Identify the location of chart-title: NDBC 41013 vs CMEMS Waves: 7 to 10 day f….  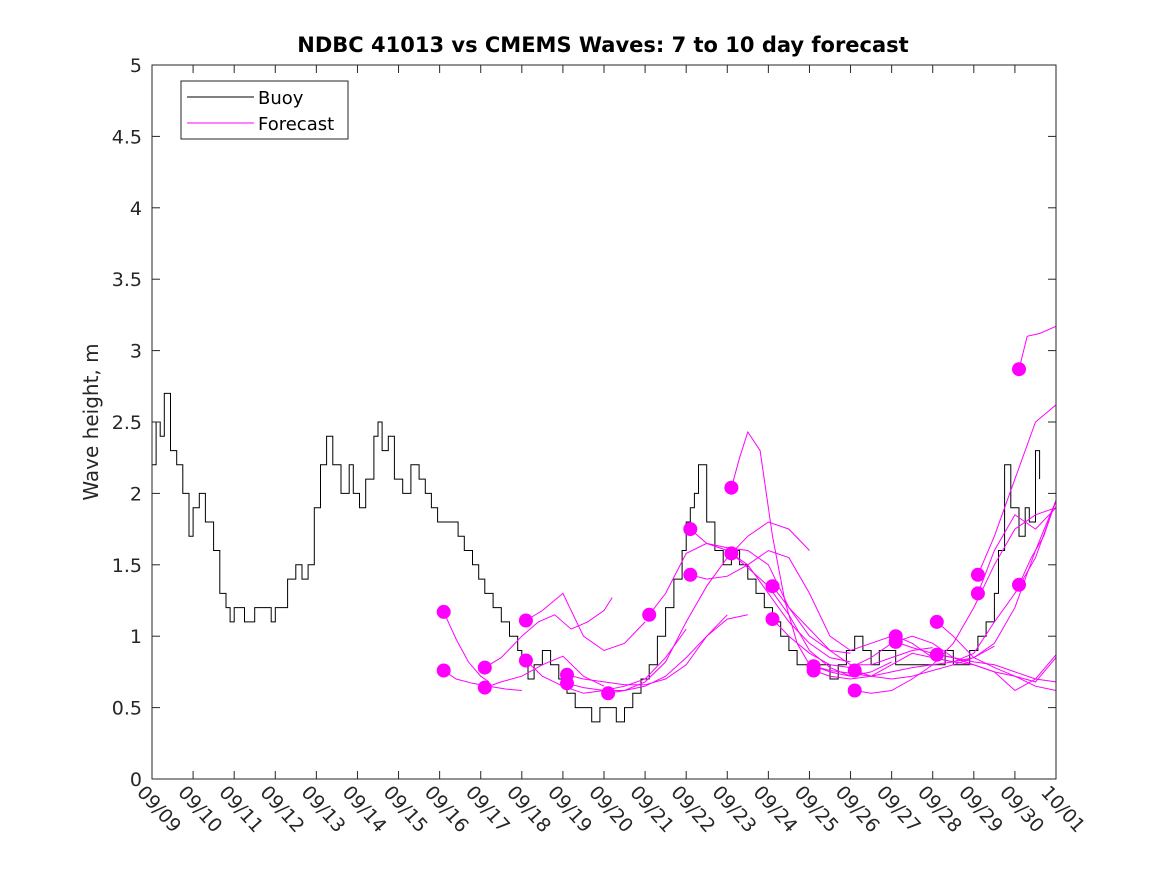
(602, 45).